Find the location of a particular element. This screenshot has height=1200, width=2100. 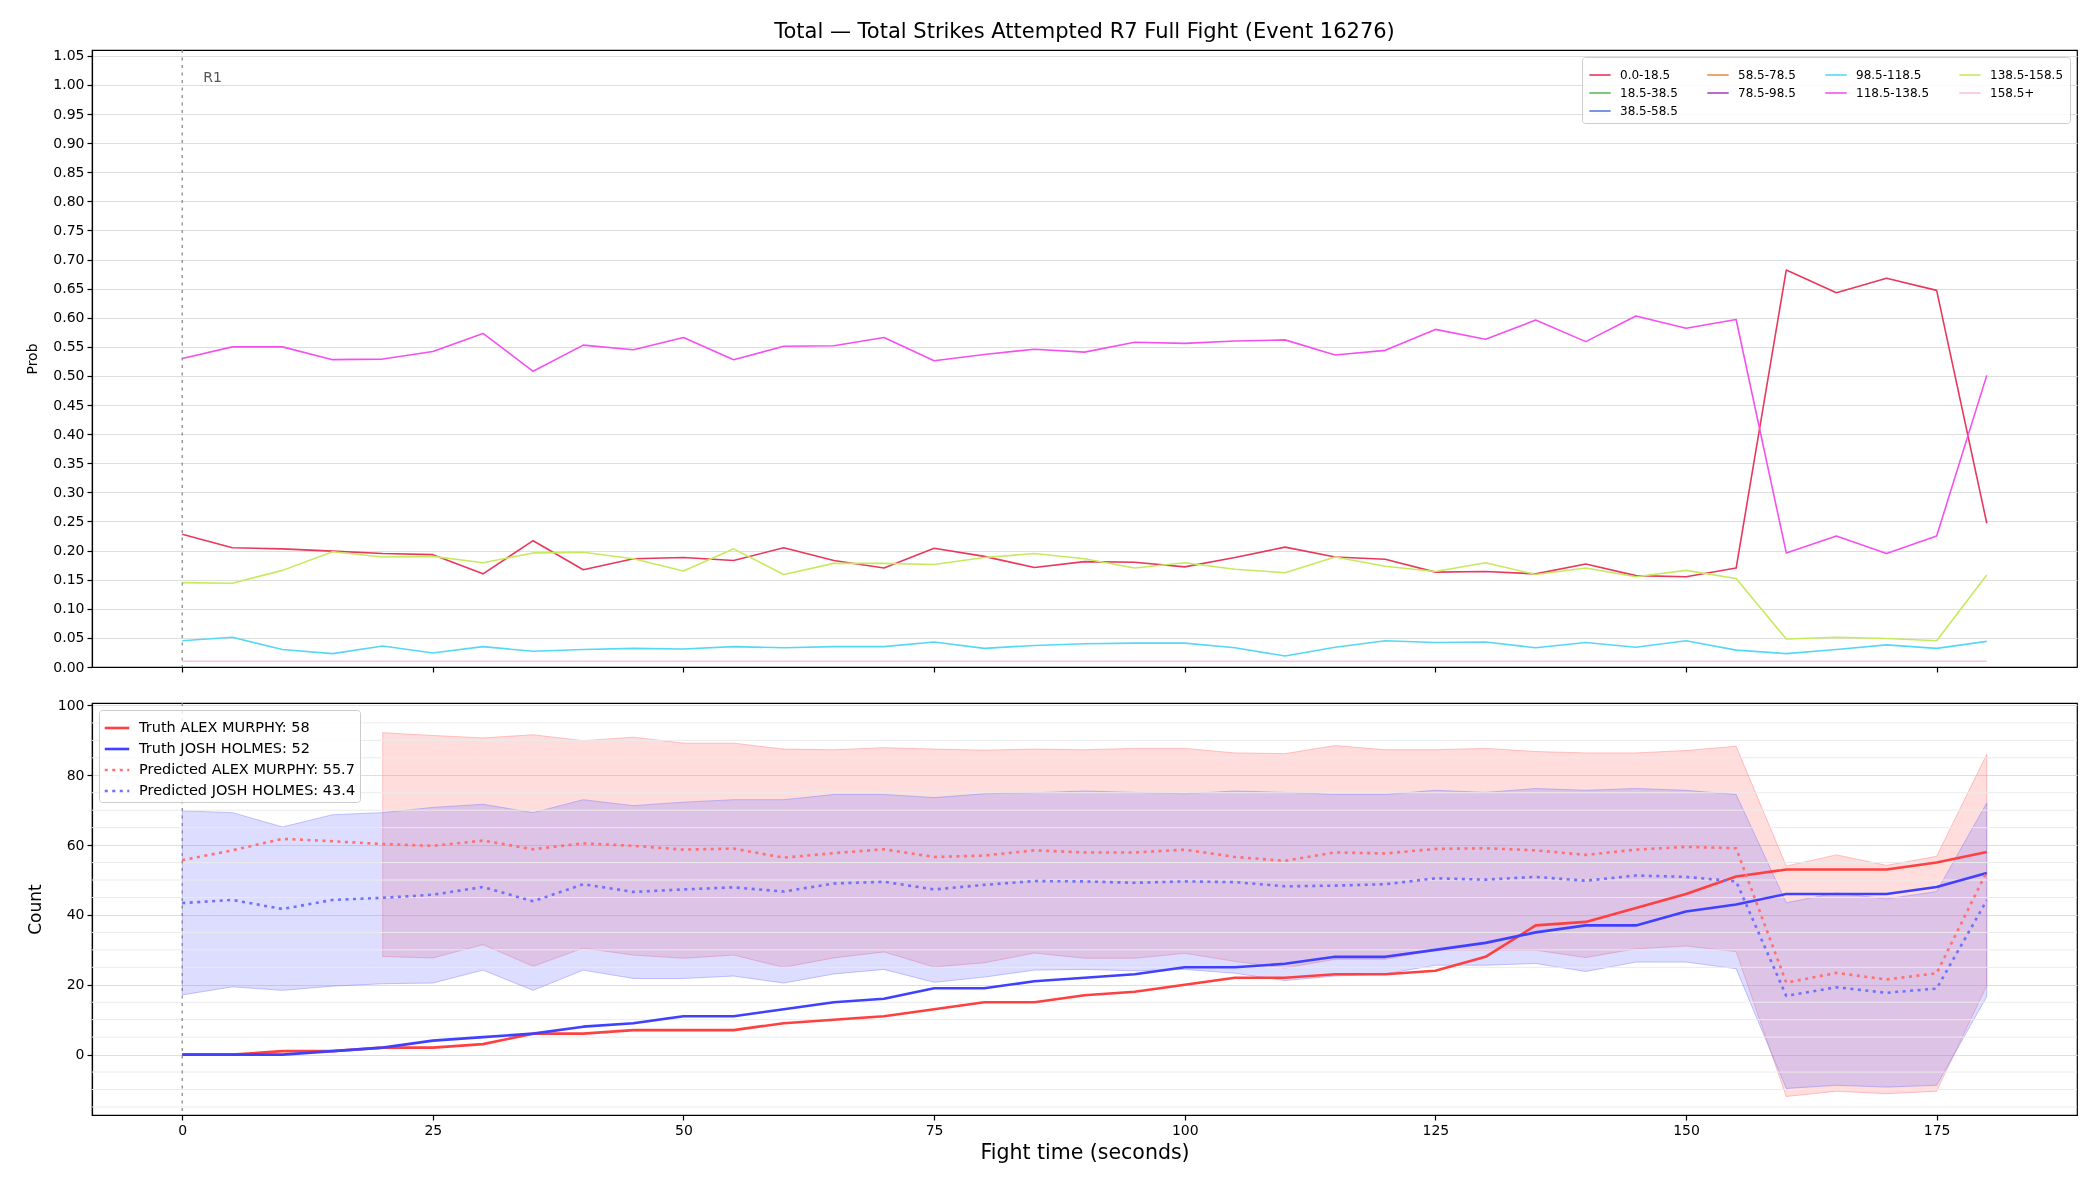

x-tick-label: 0 is located at coordinates (183, 1129).